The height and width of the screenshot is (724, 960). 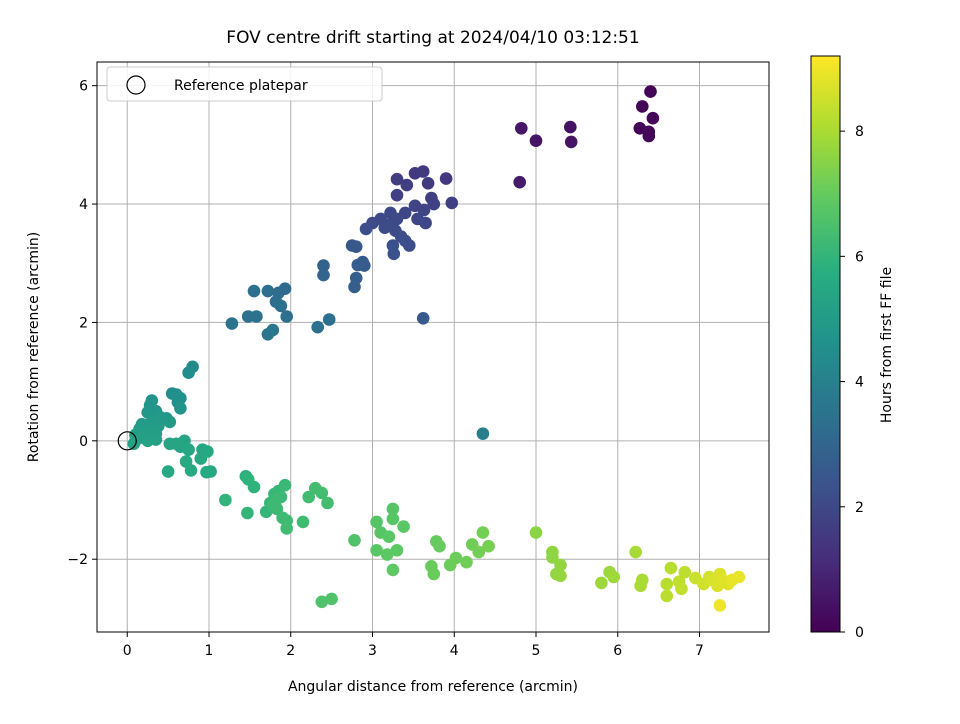 I want to click on x-tick-label: 5, so click(x=536, y=651).